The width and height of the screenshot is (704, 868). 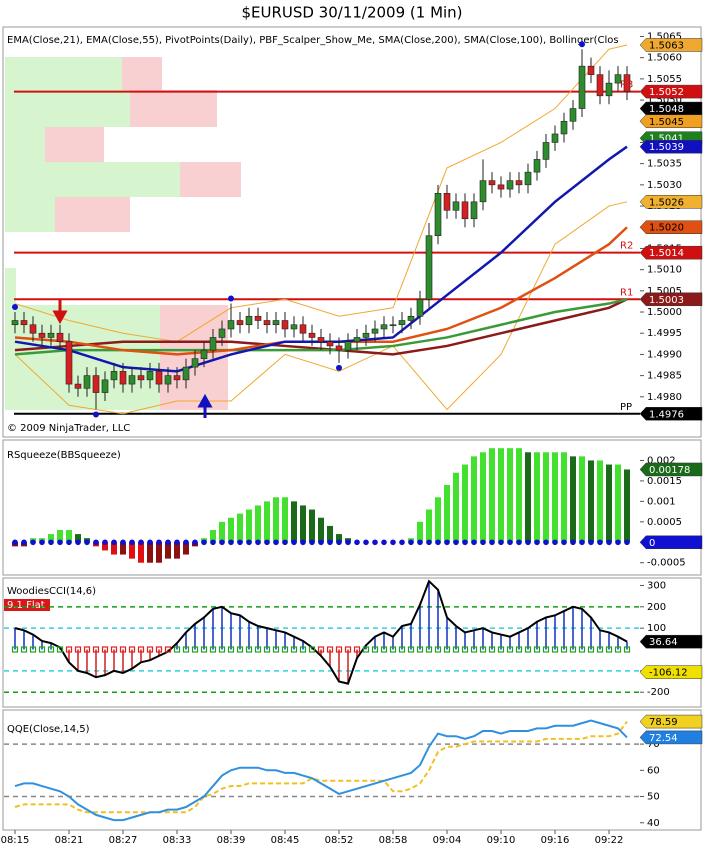 I want to click on y-tick-label: 1.4995, so click(x=664, y=333).